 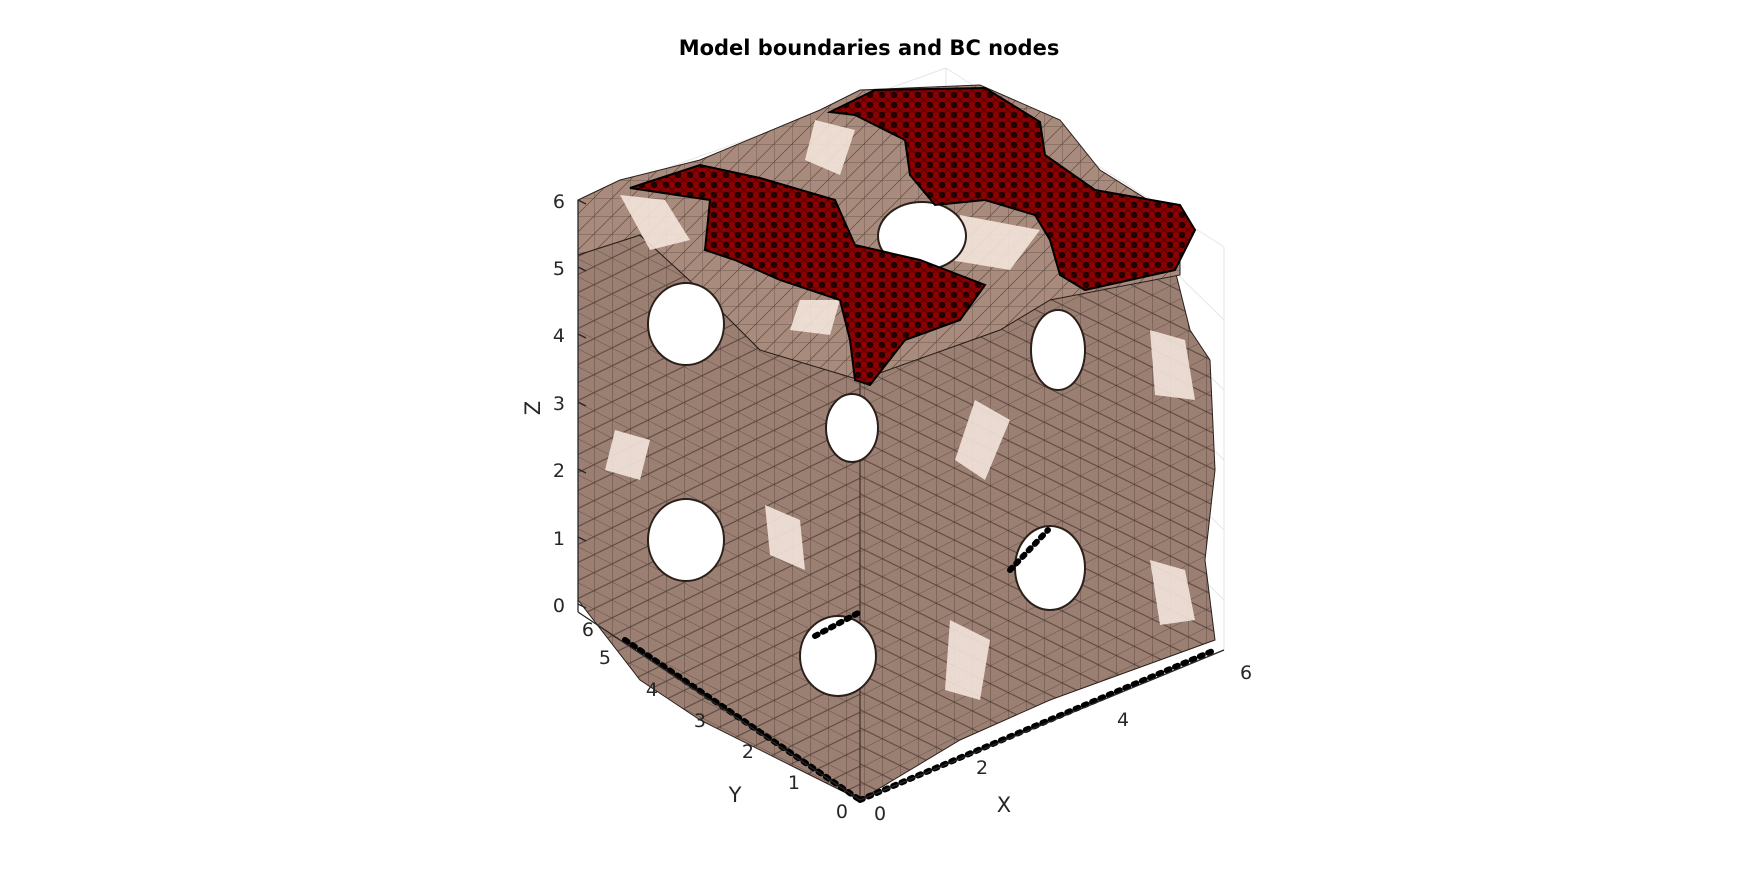 What do you see at coordinates (605, 658) in the screenshot?
I see `y-tick-5: 5` at bounding box center [605, 658].